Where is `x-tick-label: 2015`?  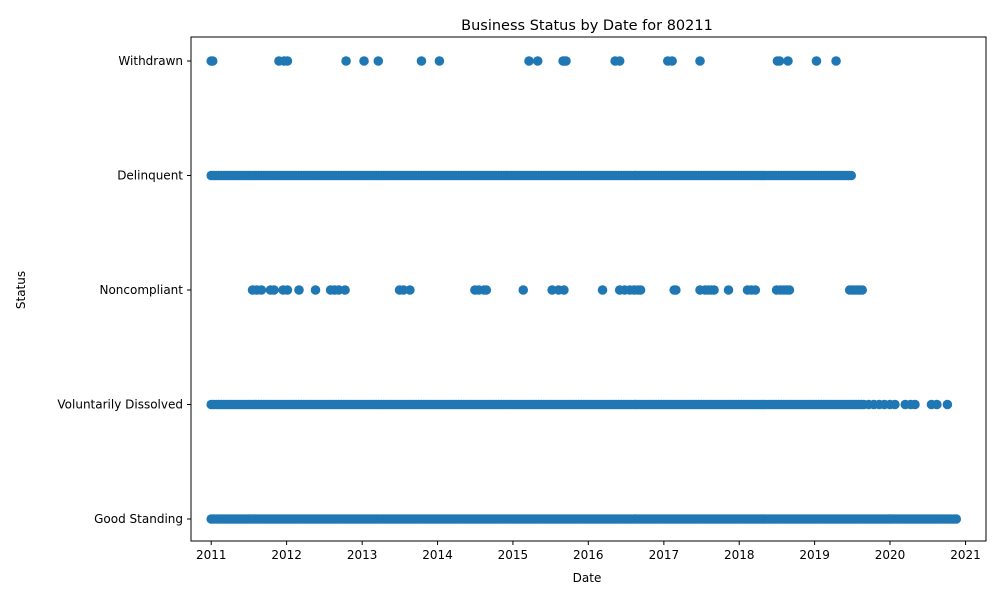 x-tick-label: 2015 is located at coordinates (513, 555).